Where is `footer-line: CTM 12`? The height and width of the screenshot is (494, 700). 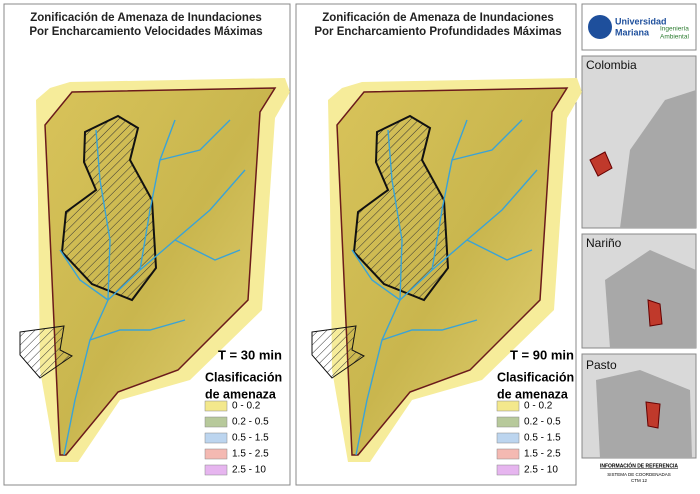
footer-line: CTM 12 is located at coordinates (639, 480).